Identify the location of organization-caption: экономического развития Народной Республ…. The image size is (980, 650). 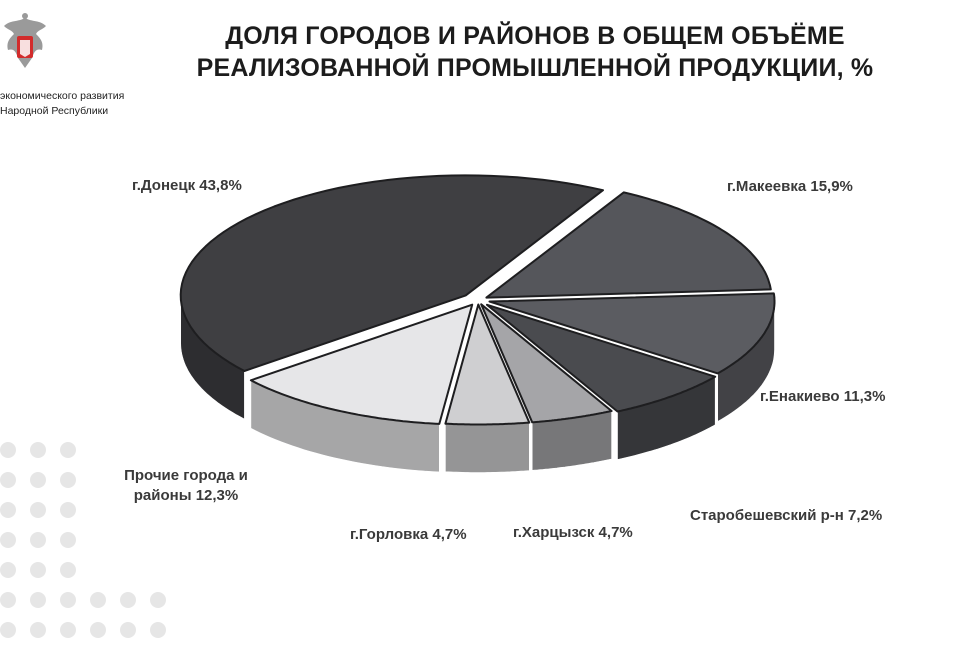
(62, 104).